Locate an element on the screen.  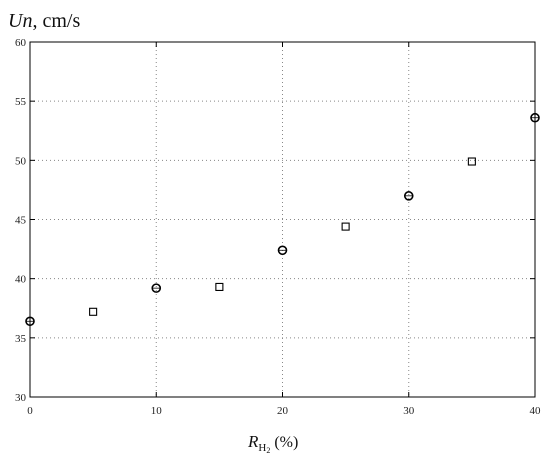
y-axis-title-rest: , cm/s is located at coordinates (56, 21).